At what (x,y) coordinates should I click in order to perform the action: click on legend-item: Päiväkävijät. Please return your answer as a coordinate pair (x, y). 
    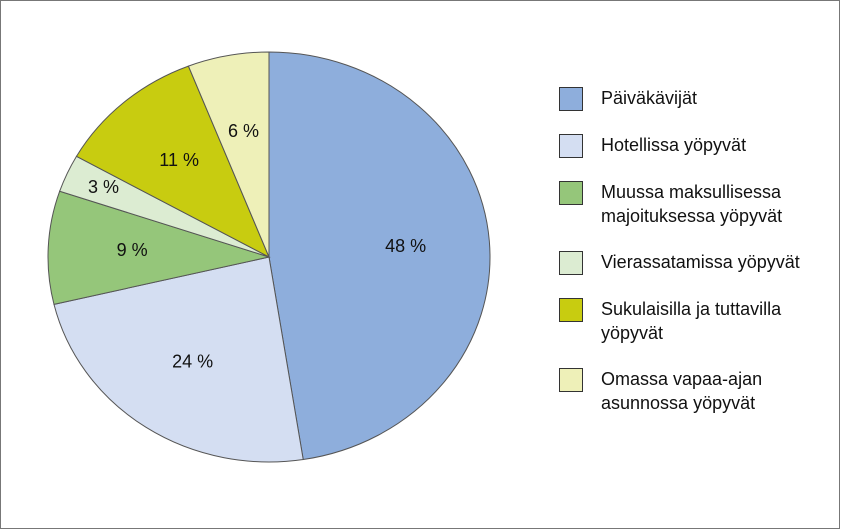
    Looking at the image, I should click on (694, 98).